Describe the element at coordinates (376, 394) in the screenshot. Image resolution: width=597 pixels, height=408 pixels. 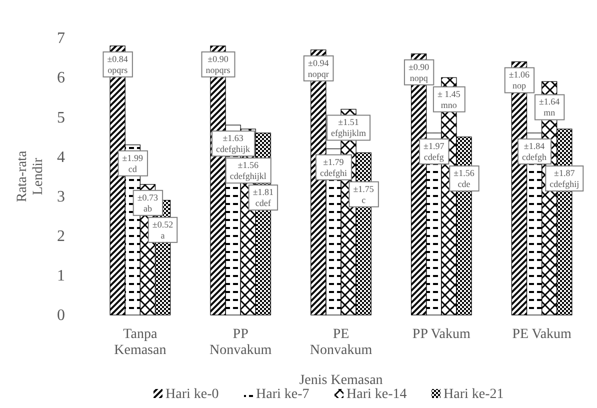
I see `legend-label: Hari ke-14` at that location.